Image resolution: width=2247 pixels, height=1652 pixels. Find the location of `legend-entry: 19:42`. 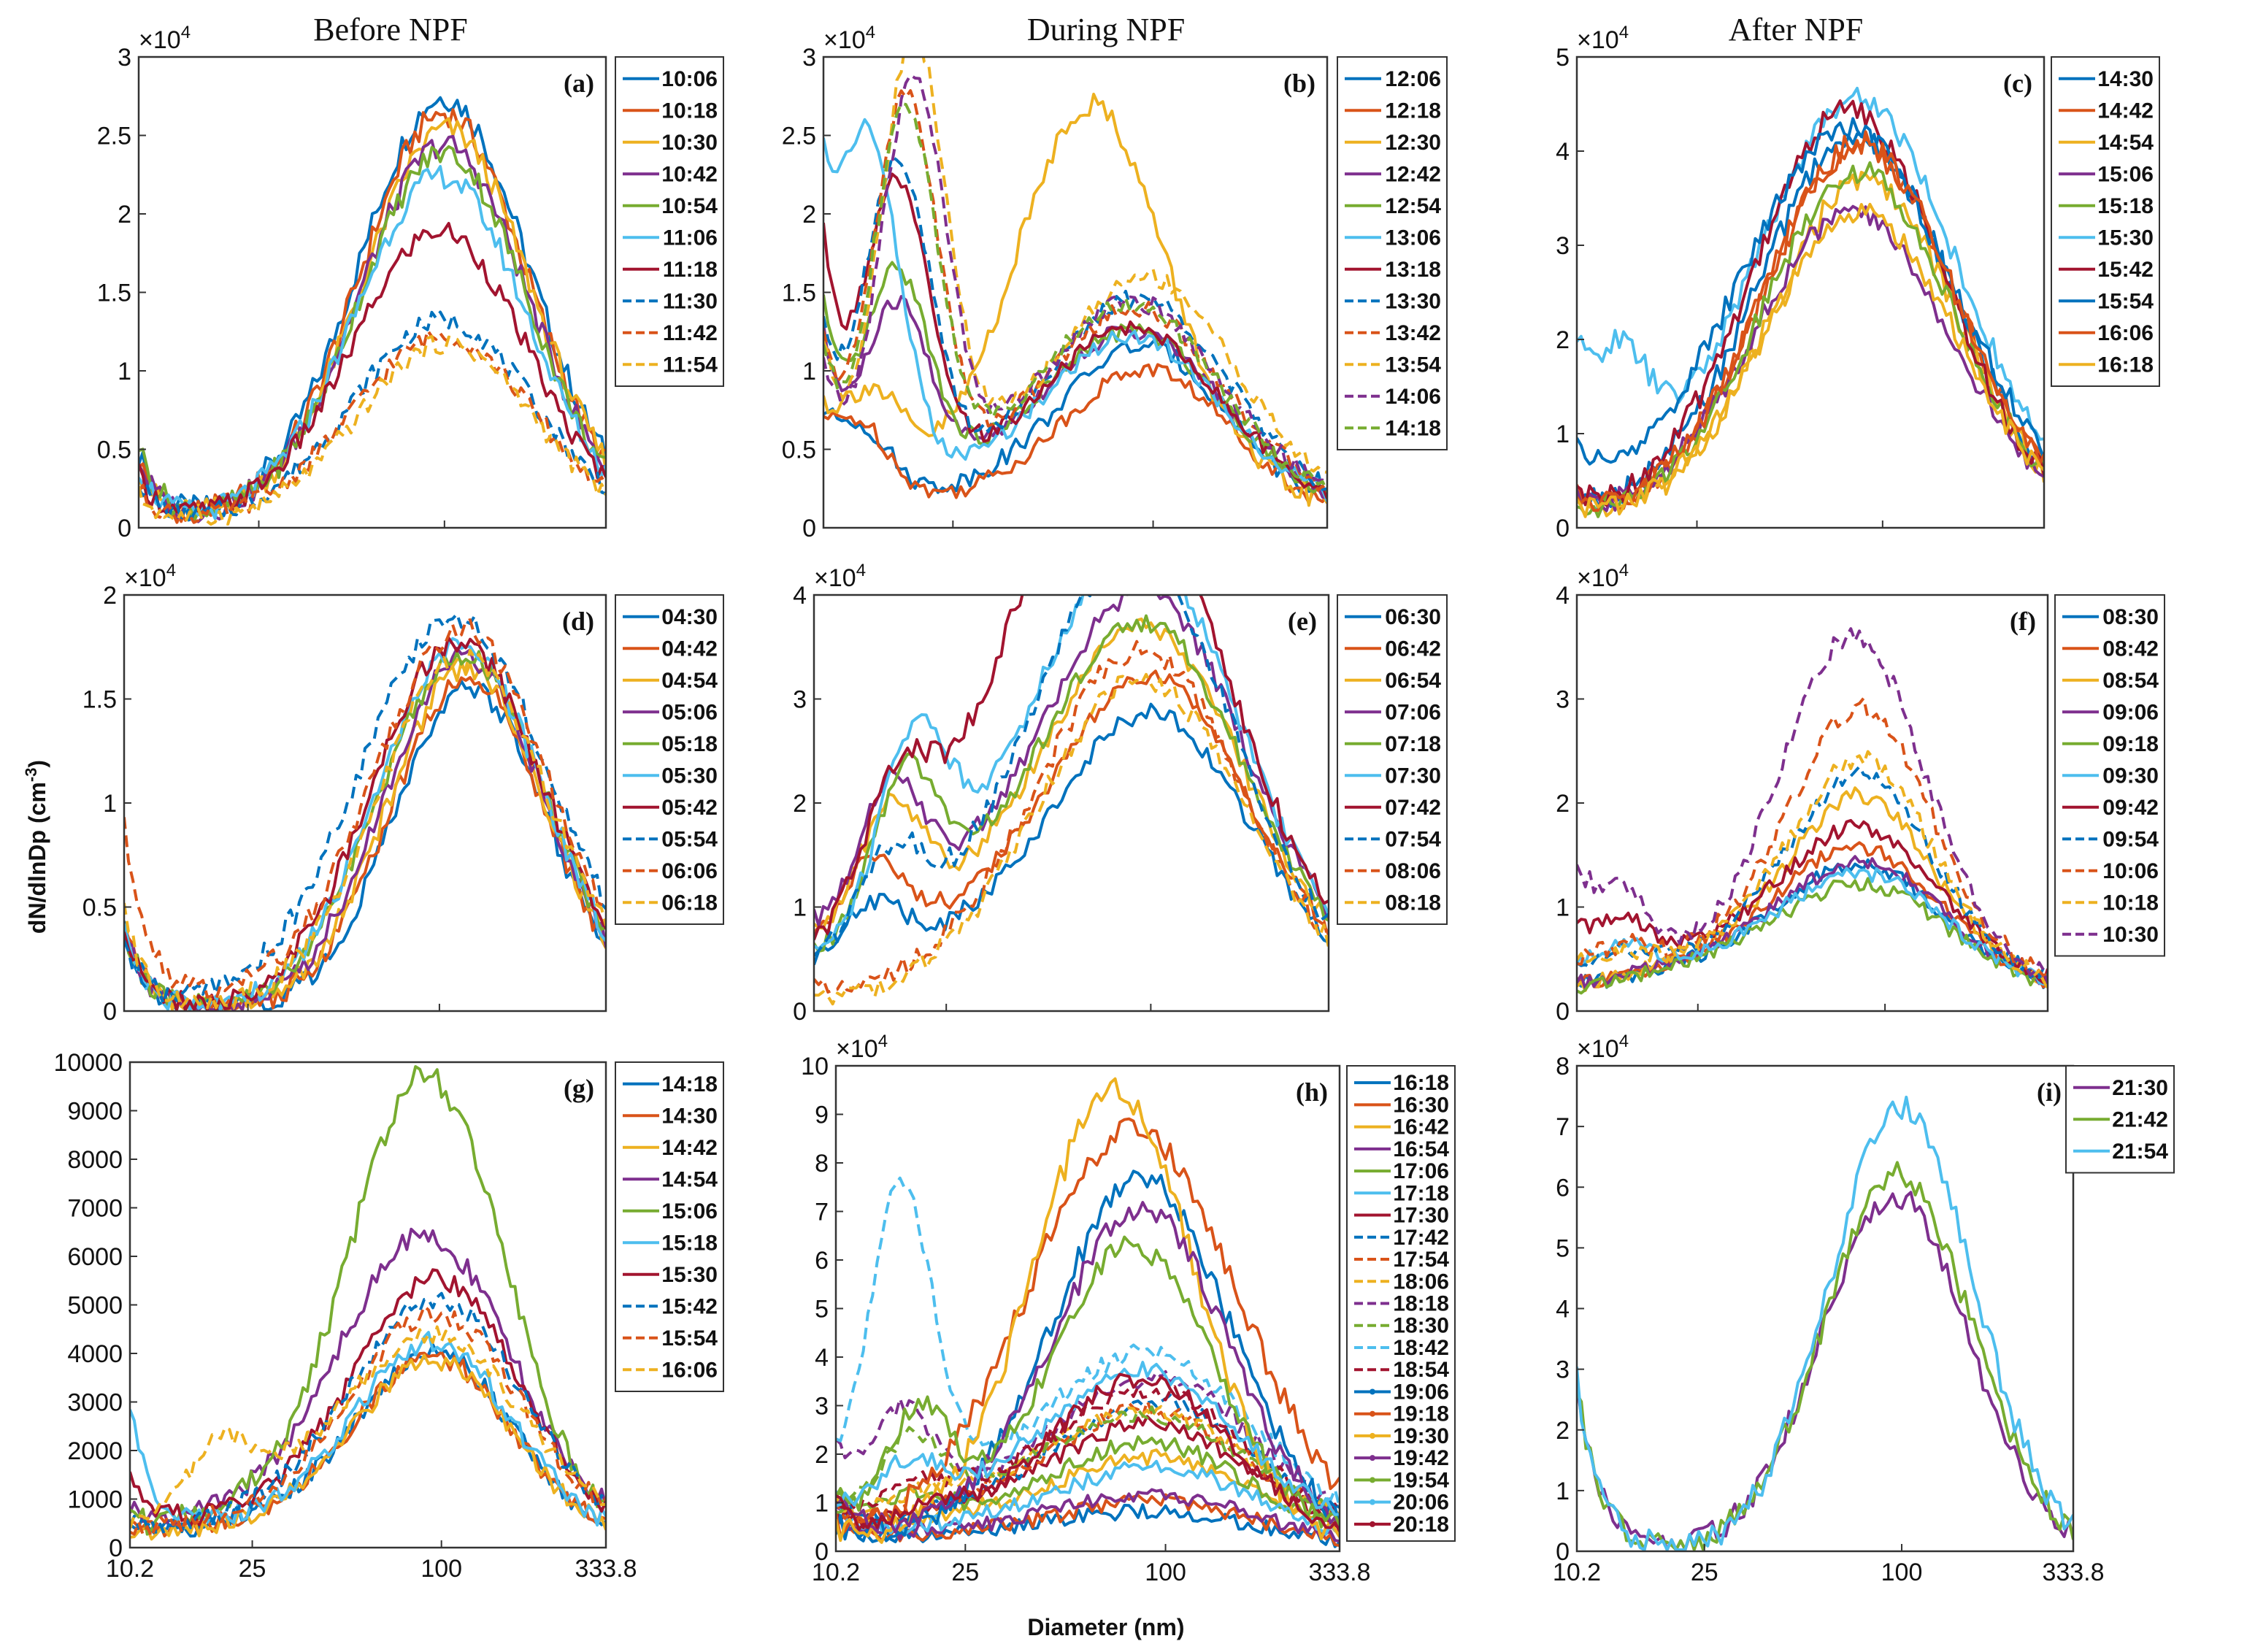

legend-entry: 19:42 is located at coordinates (1421, 1458).